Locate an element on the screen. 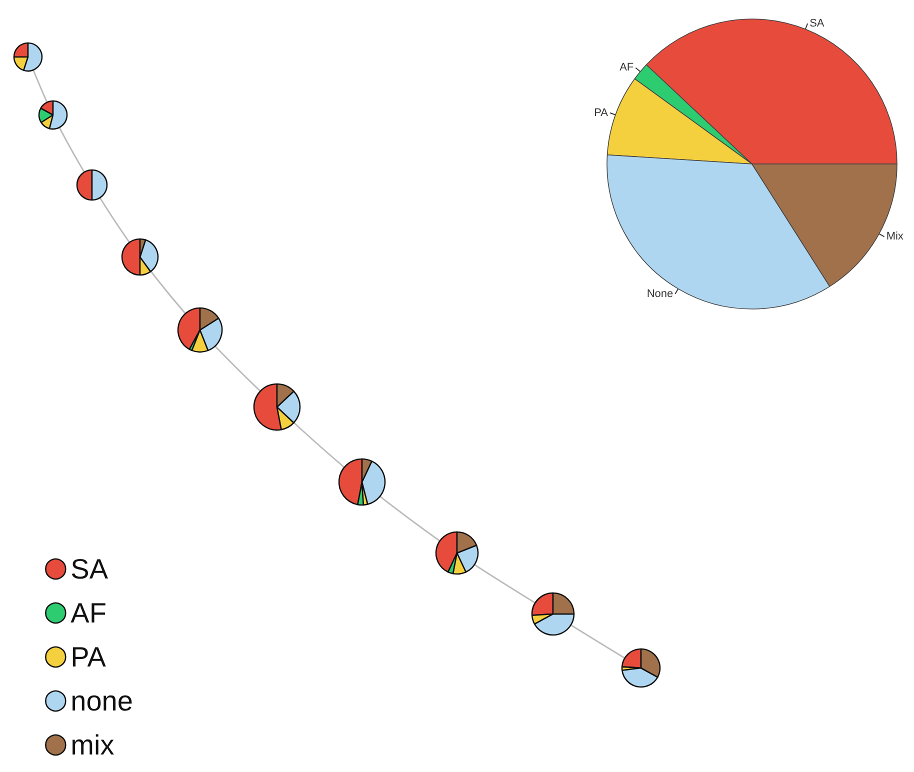 The width and height of the screenshot is (914, 772). legend-label: AF is located at coordinates (88, 613).